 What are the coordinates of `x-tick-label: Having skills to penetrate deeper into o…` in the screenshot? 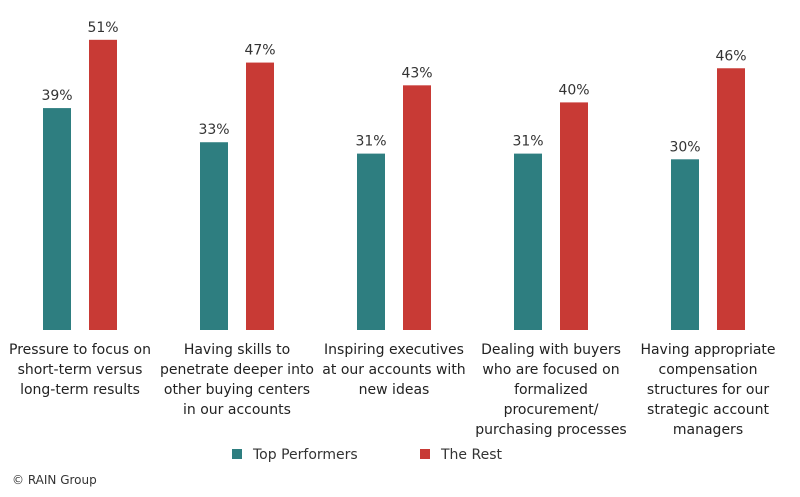 It's located at (237, 380).